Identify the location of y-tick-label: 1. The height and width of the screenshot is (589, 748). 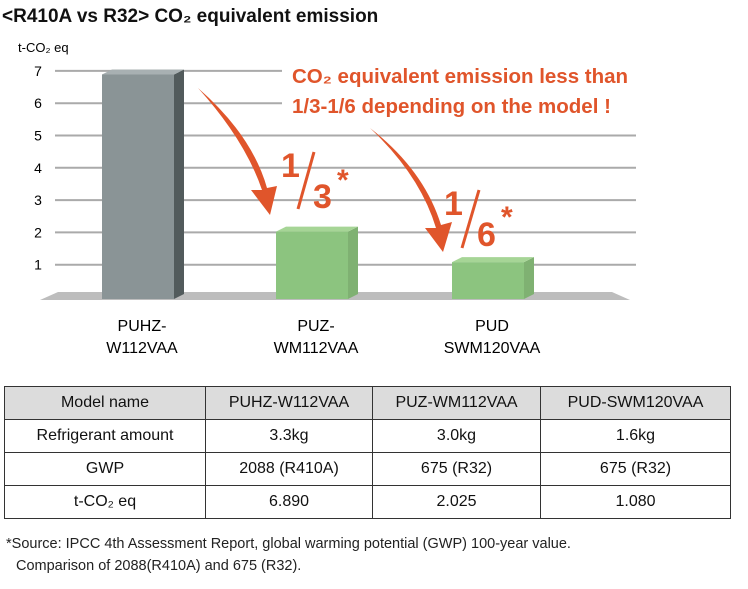
(38, 265).